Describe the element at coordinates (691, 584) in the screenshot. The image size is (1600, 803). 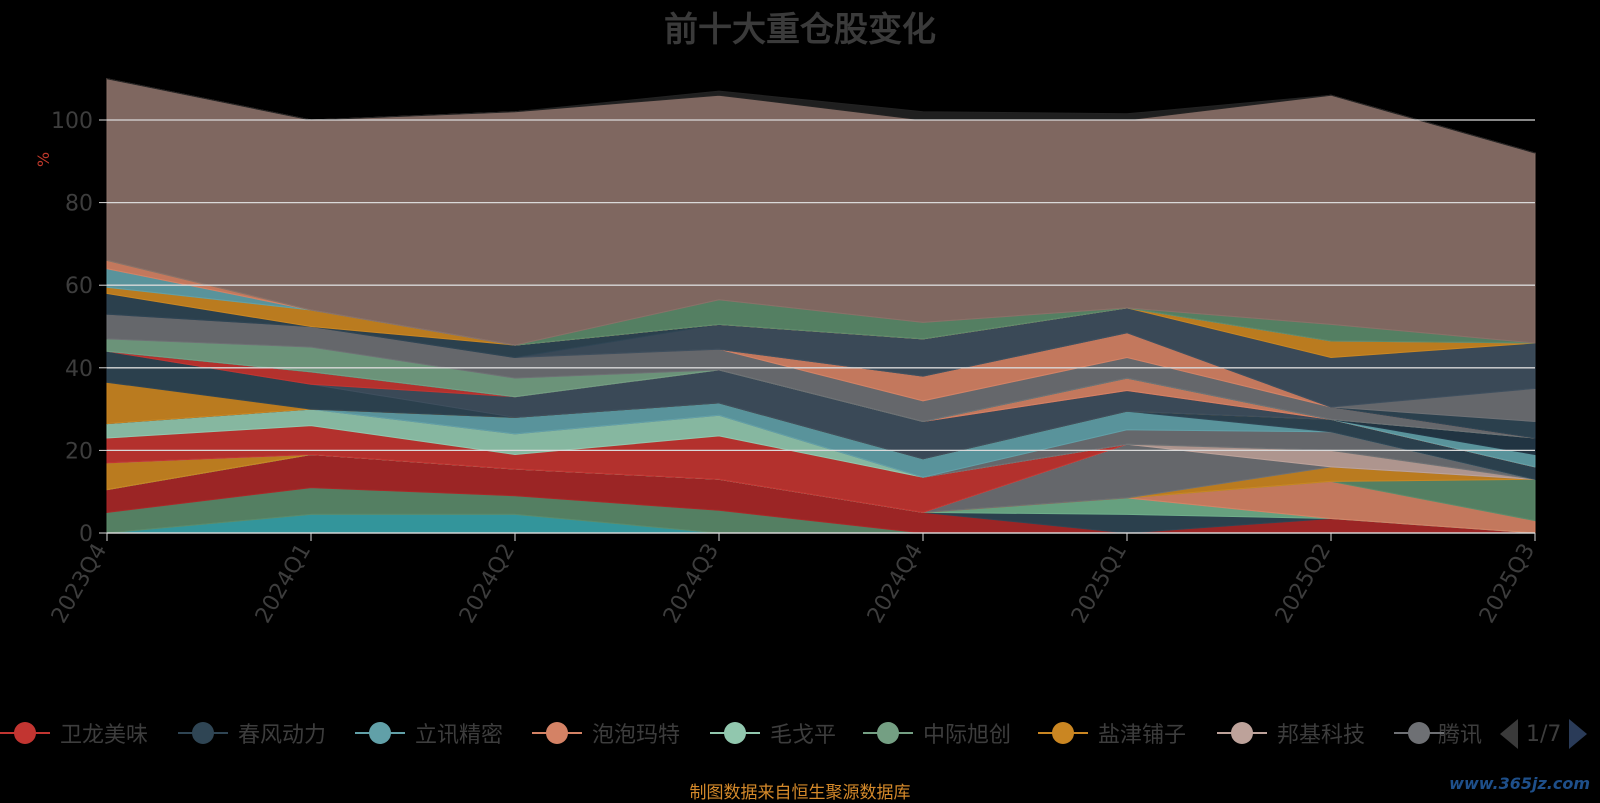
I see `x-tick-label: 2024Q3` at that location.